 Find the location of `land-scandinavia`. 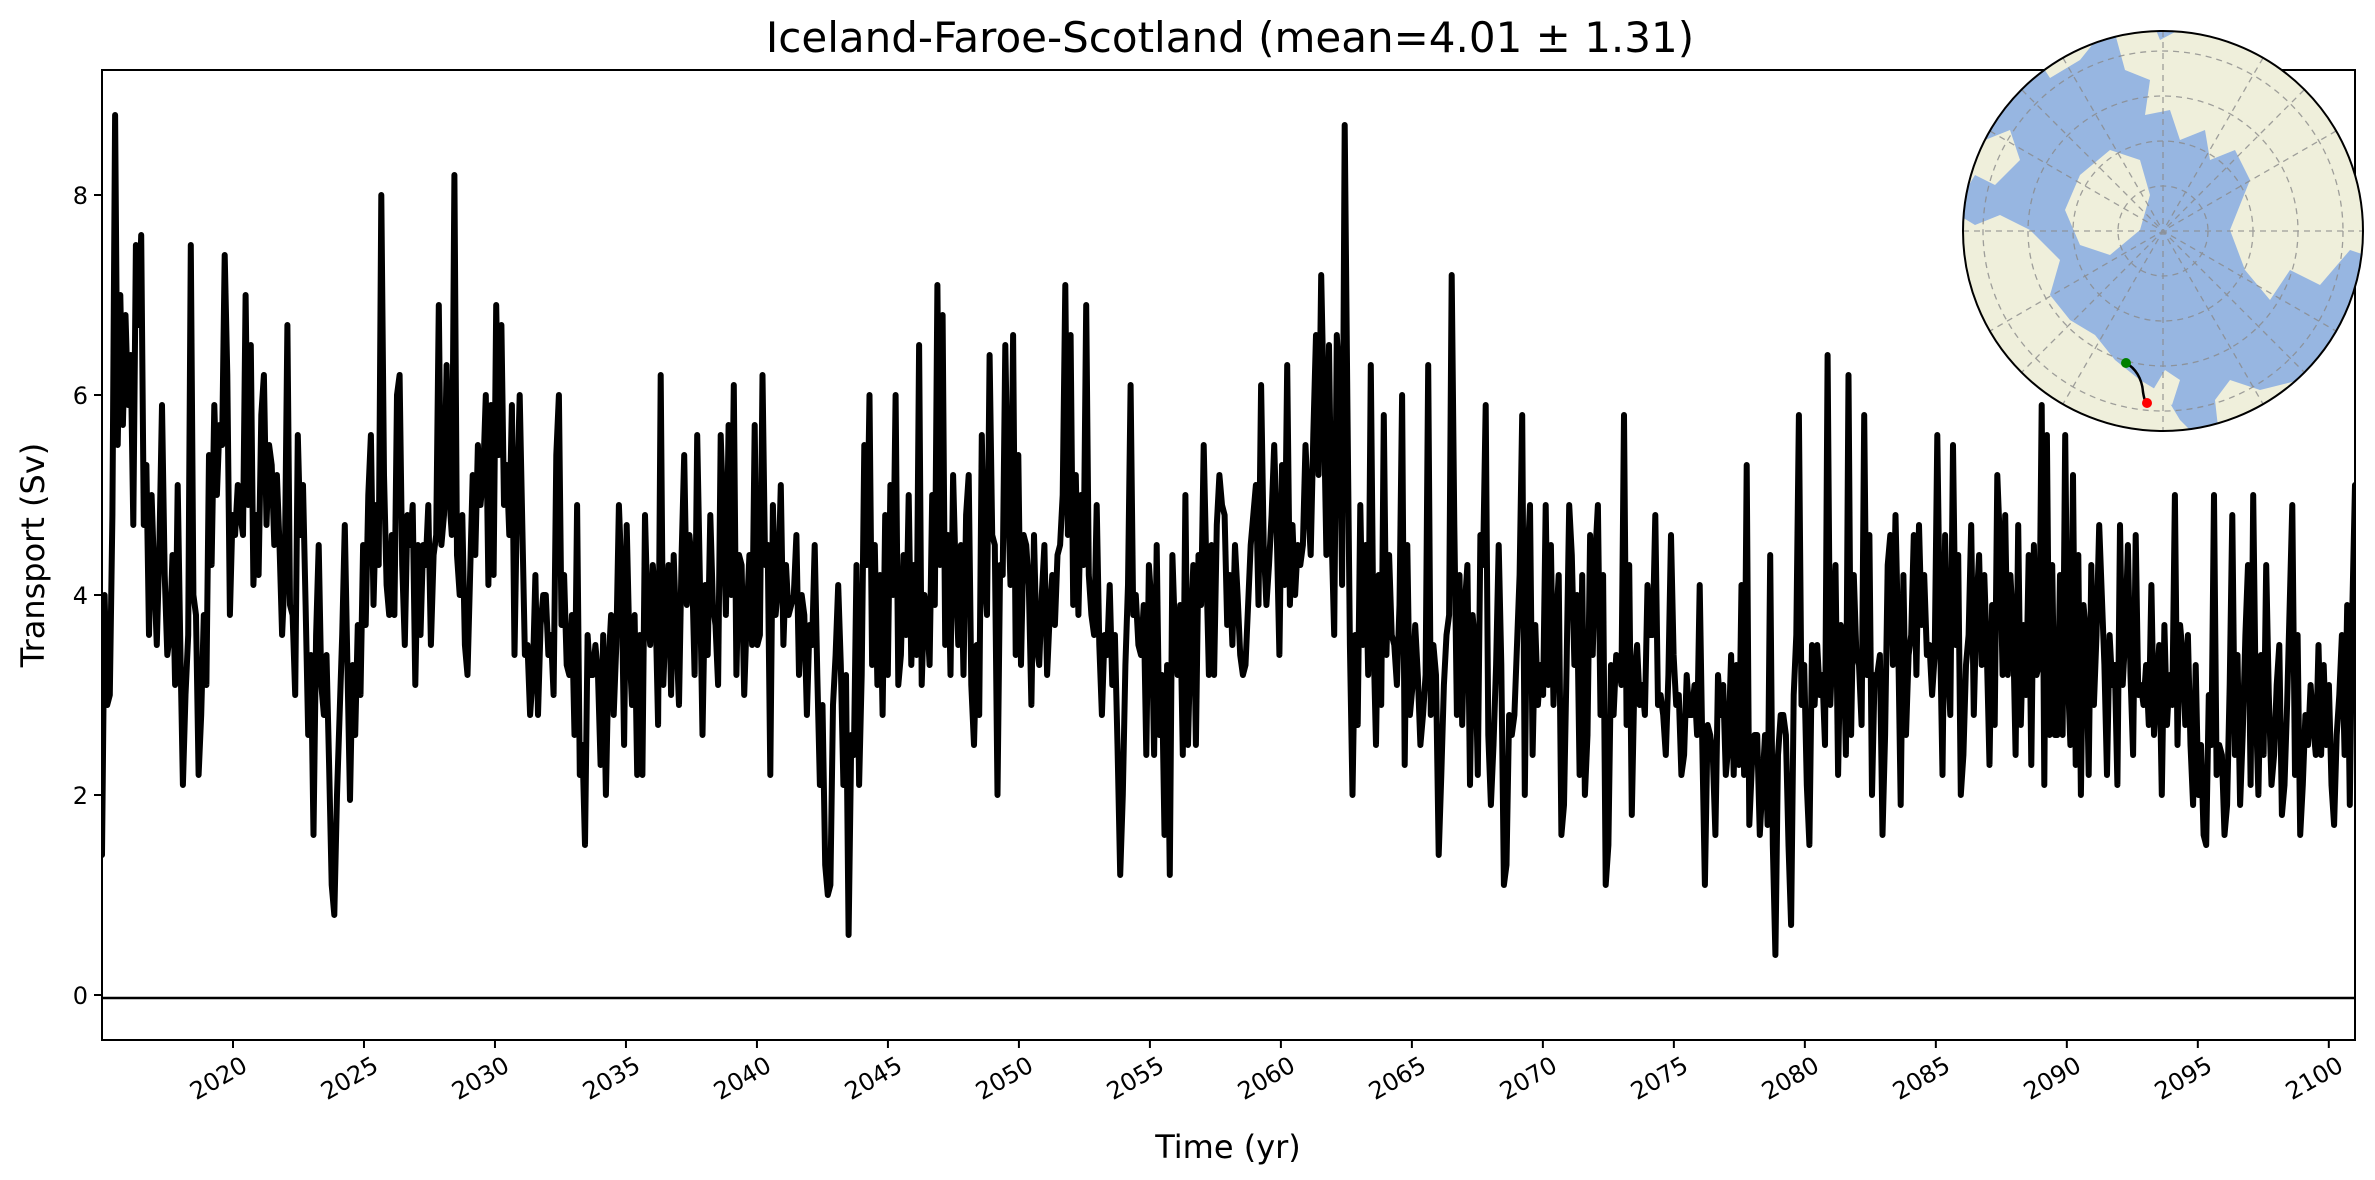

land-scandinavia is located at coordinates (2165, 387).